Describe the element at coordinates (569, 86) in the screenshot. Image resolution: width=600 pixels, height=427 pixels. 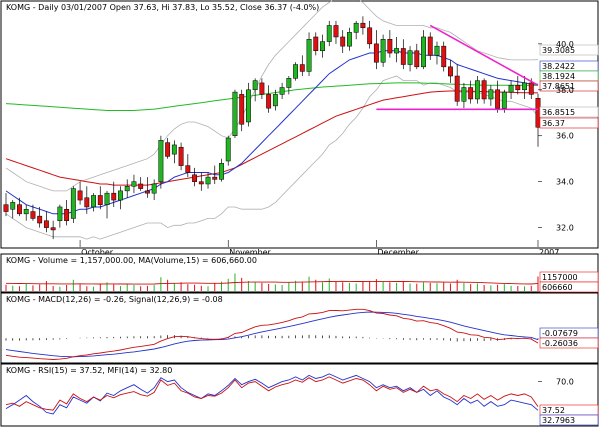
I see `price-tag-3-box` at that location.